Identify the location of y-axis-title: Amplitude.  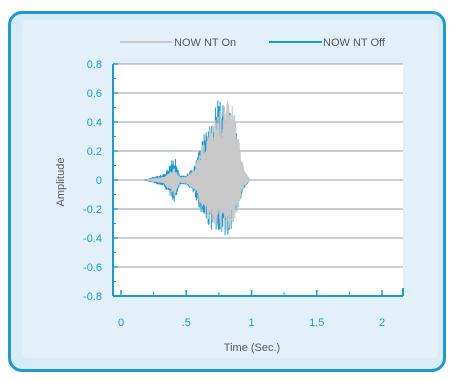
(61, 182).